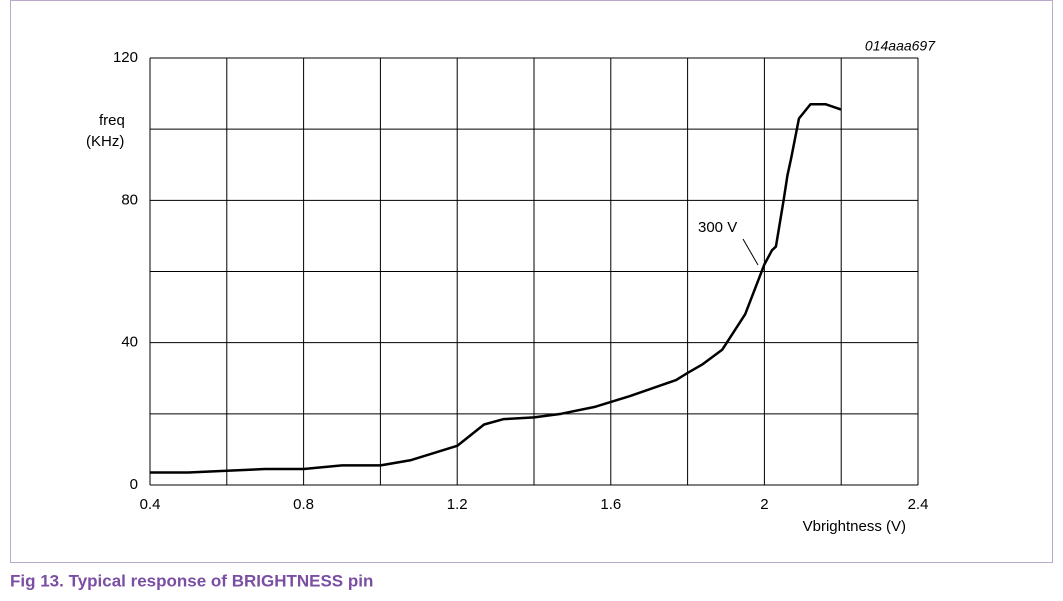 Image resolution: width=1063 pixels, height=601 pixels. I want to click on x-tick-label: 2, so click(764, 504).